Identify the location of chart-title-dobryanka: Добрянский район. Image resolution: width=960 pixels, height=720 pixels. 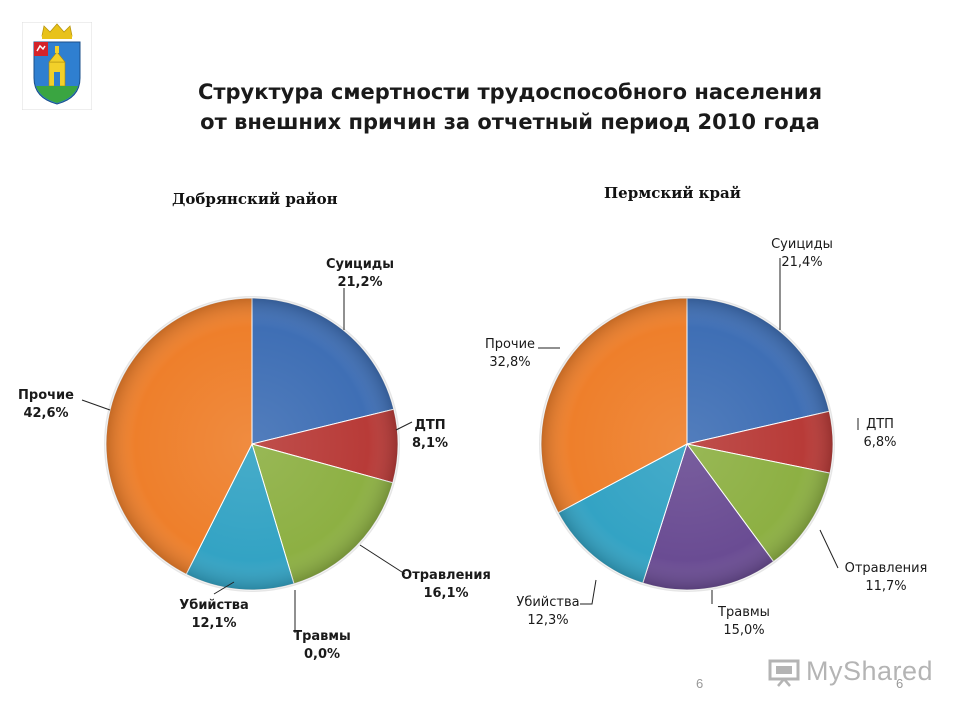
(255, 199).